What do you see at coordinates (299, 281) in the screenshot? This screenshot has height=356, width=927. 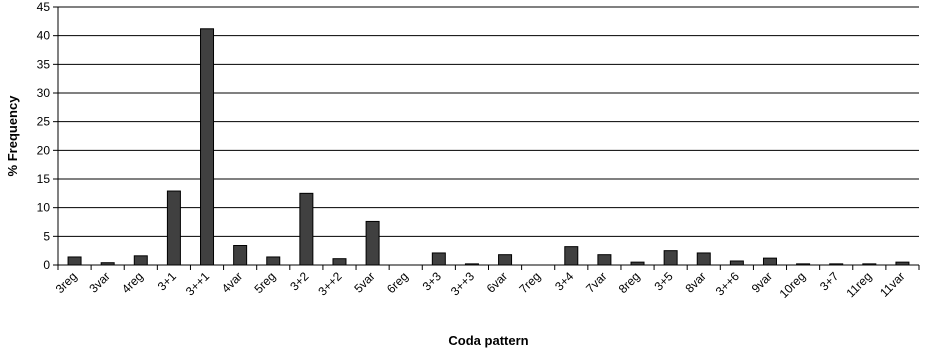 I see `x-tick-label: 3+2` at bounding box center [299, 281].